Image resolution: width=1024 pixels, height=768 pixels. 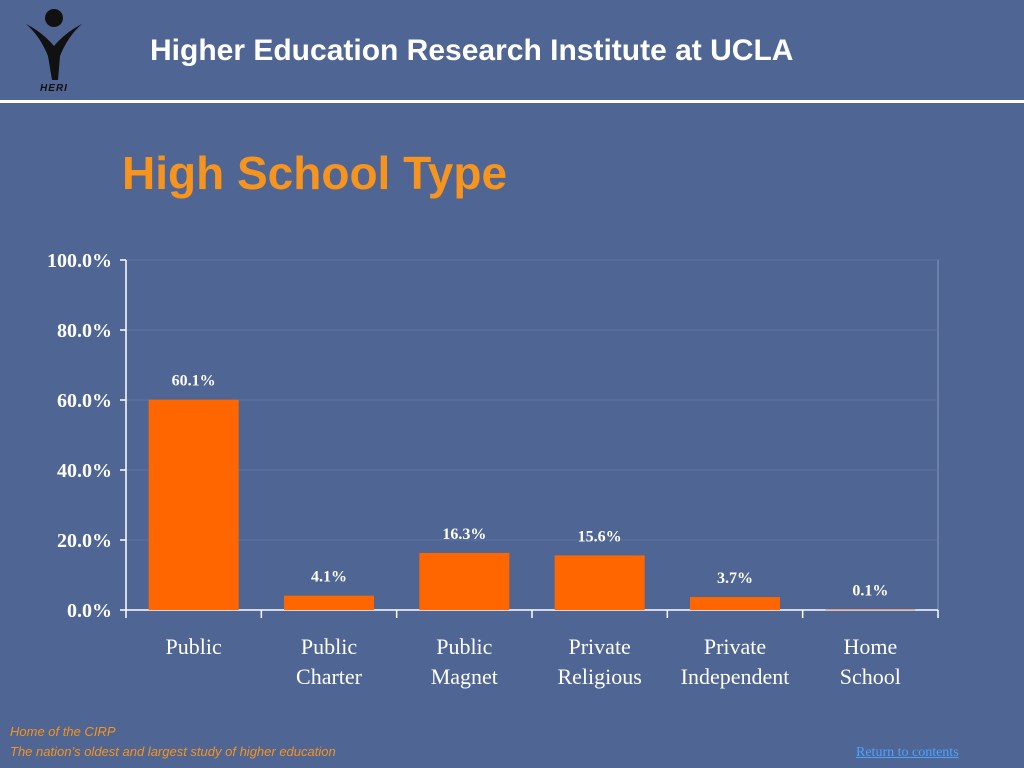 I want to click on data-label: 15.6%, so click(x=600, y=536).